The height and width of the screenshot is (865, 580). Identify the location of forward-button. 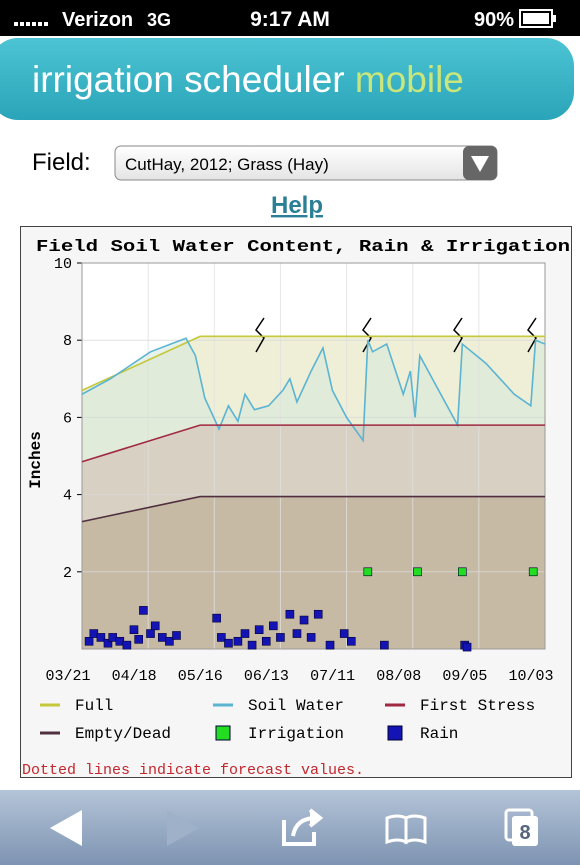
(183, 828).